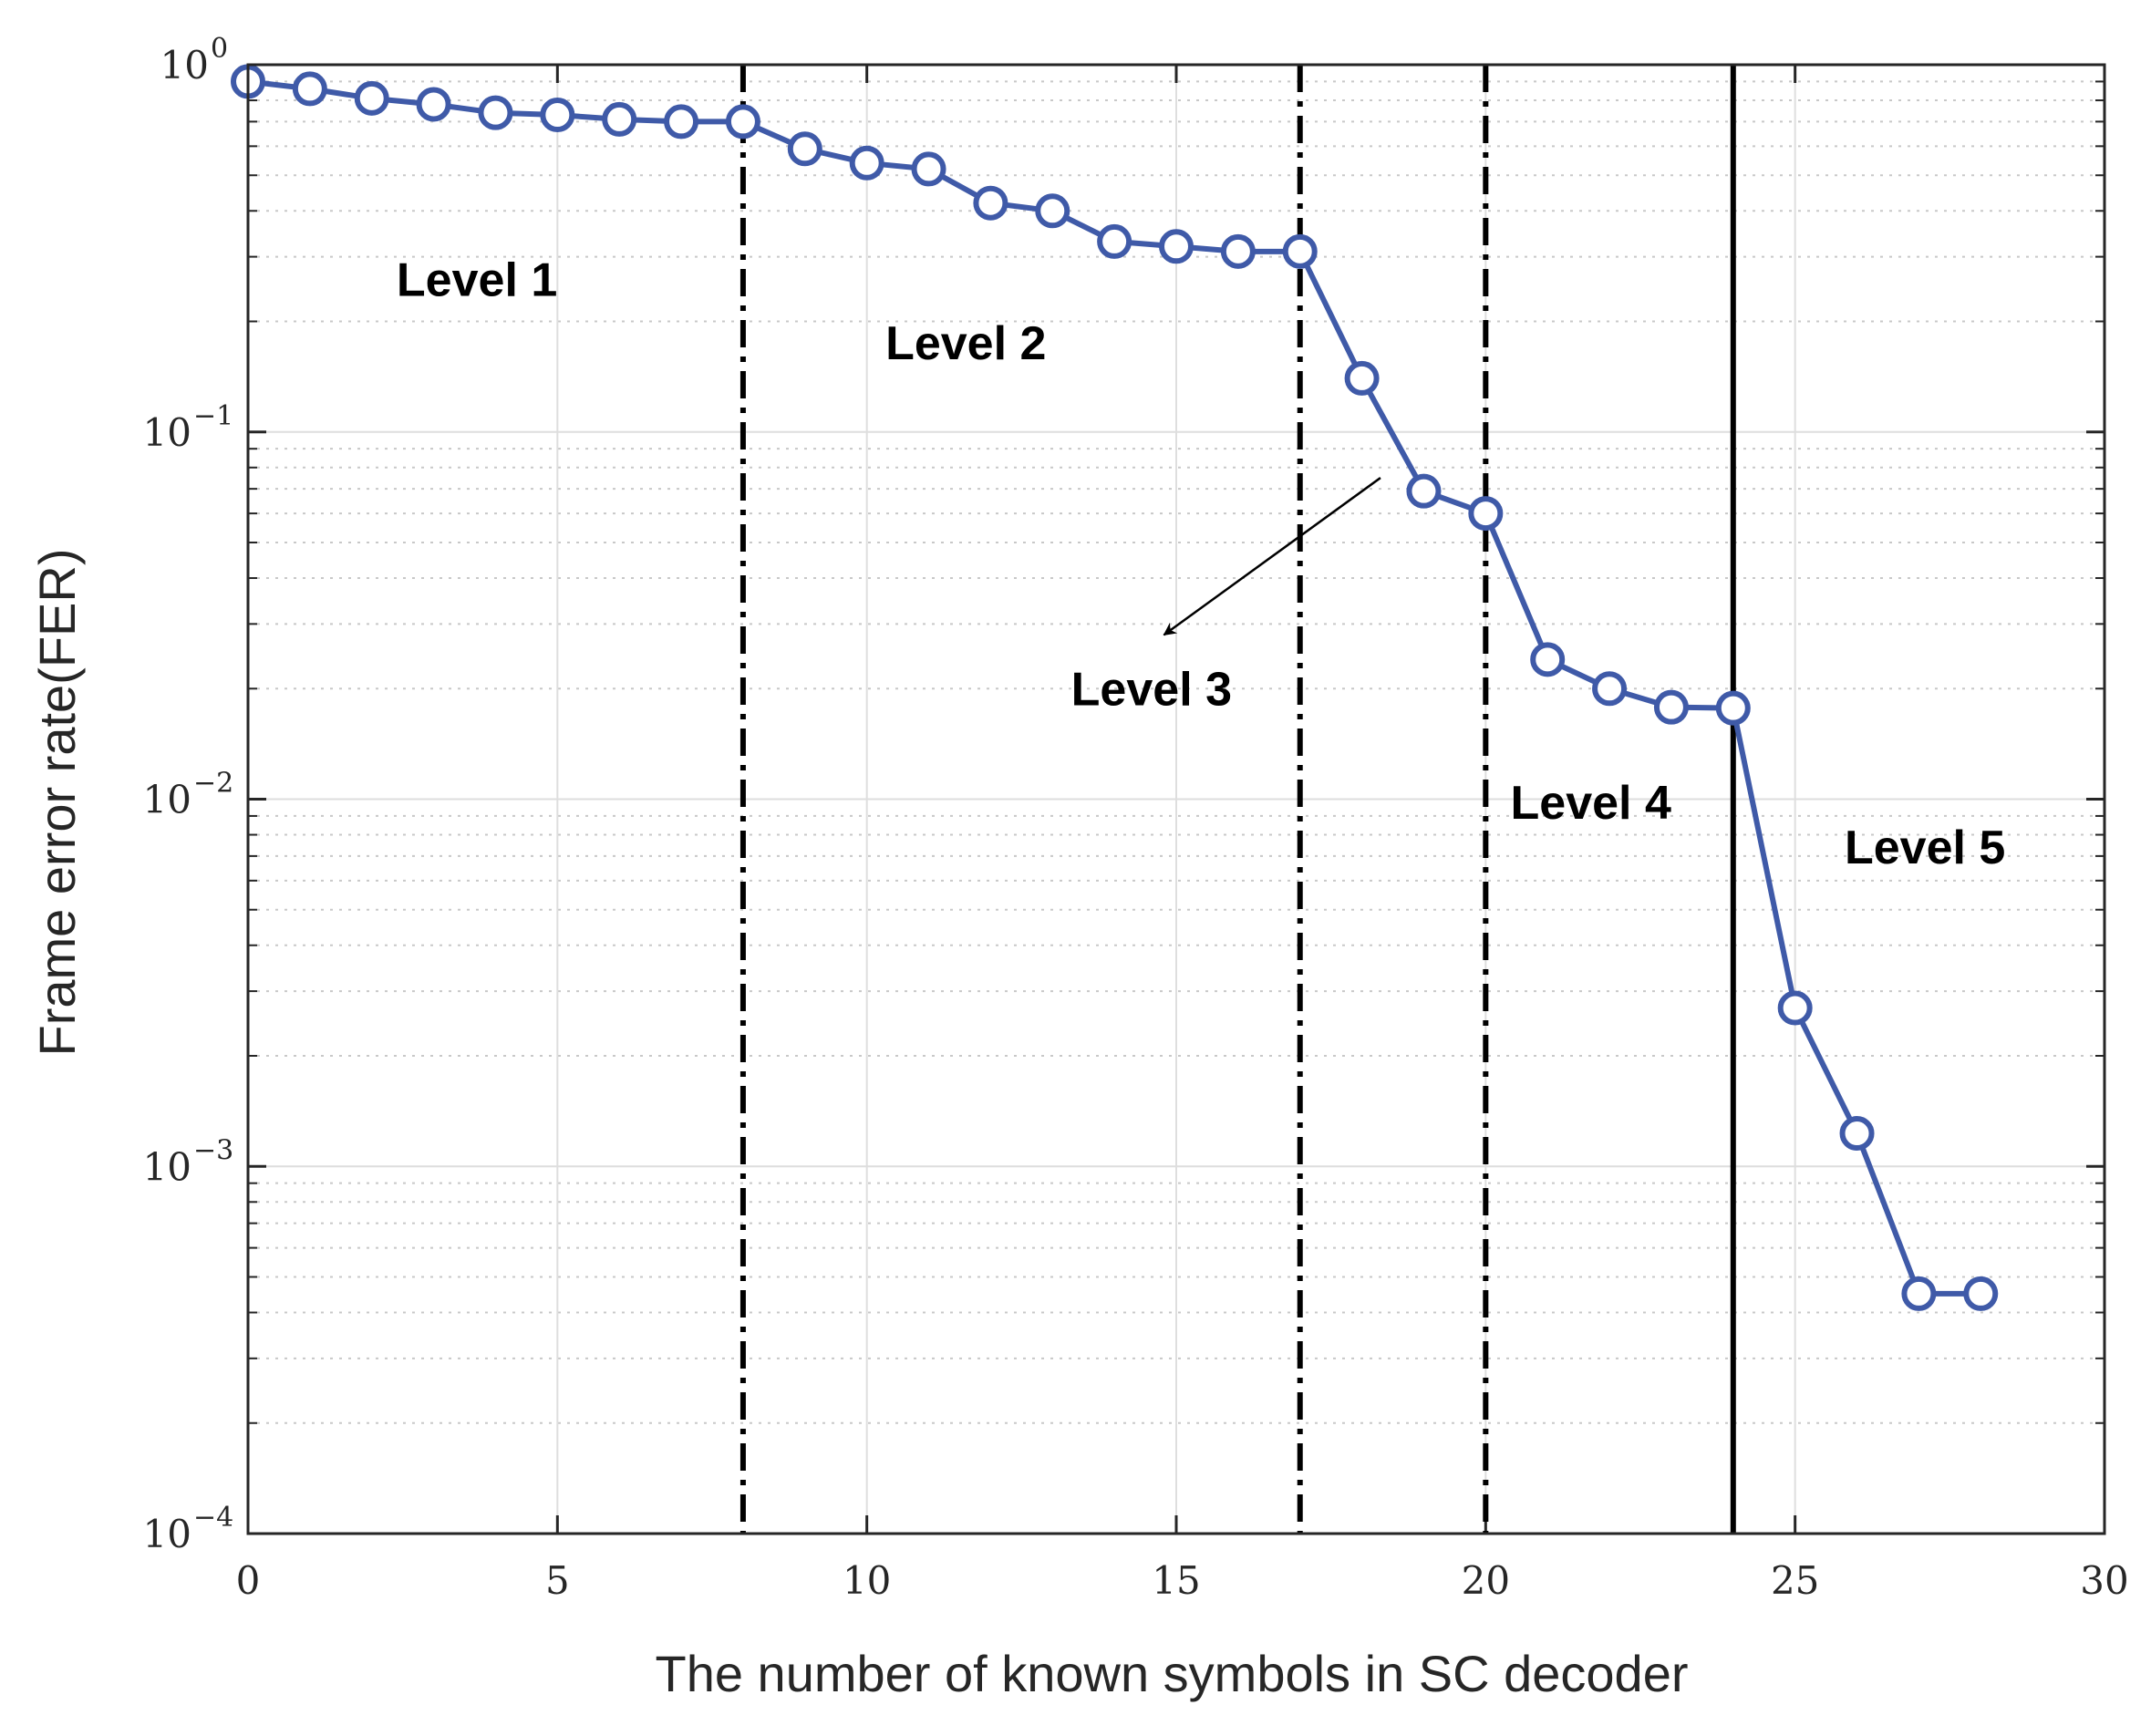 The height and width of the screenshot is (1736, 2151). What do you see at coordinates (1151, 689) in the screenshot?
I see `level-label: Level 3` at bounding box center [1151, 689].